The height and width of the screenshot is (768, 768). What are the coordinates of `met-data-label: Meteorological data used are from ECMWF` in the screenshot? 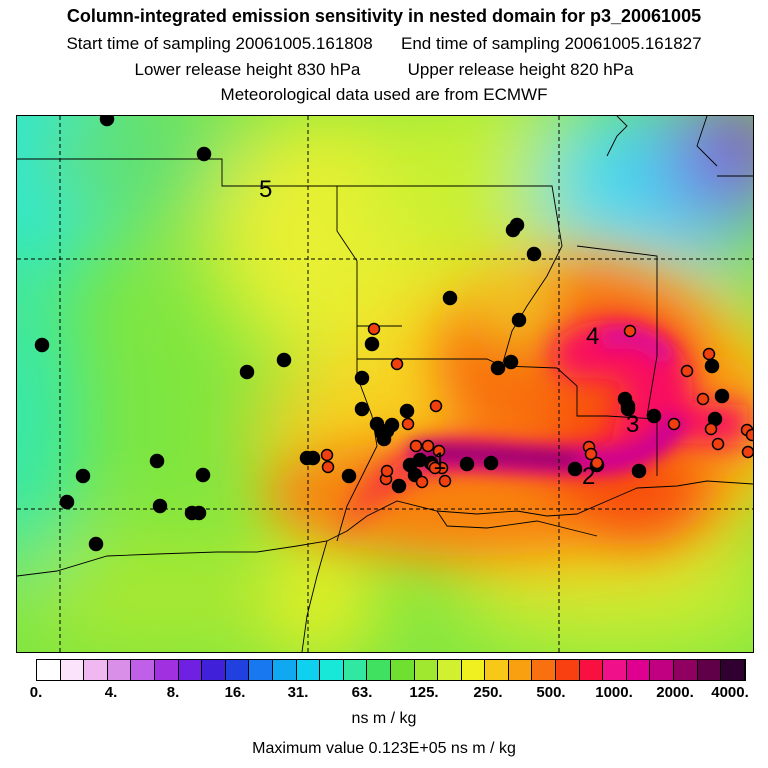 It's located at (384, 94).